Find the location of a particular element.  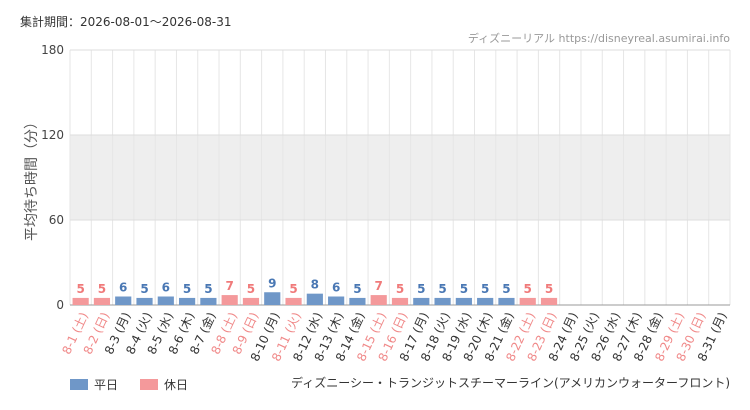

y-tick-label: 180 is located at coordinates (52, 50).